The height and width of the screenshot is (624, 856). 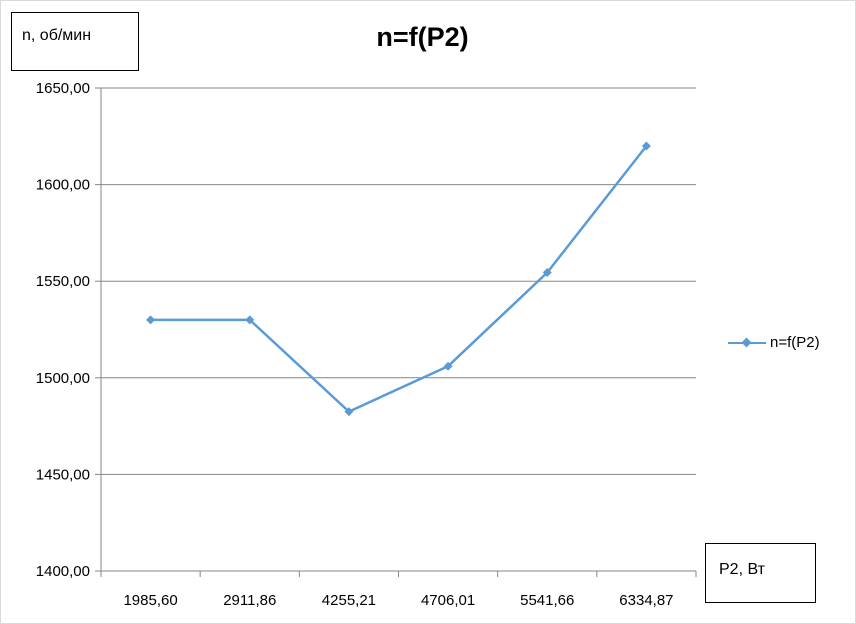 What do you see at coordinates (63, 185) in the screenshot?
I see `y-tick-label: 1600,00` at bounding box center [63, 185].